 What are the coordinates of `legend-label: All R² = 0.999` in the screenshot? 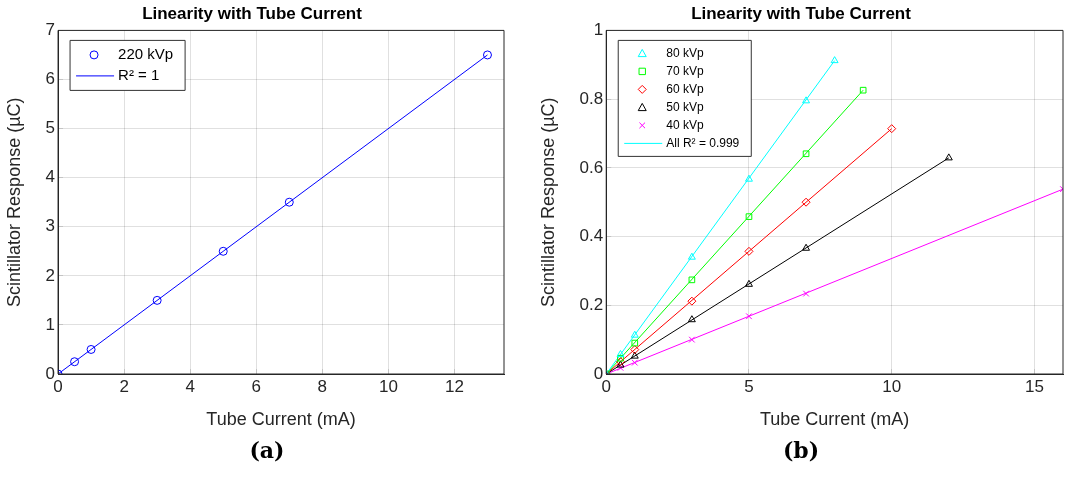 It's located at (703, 142).